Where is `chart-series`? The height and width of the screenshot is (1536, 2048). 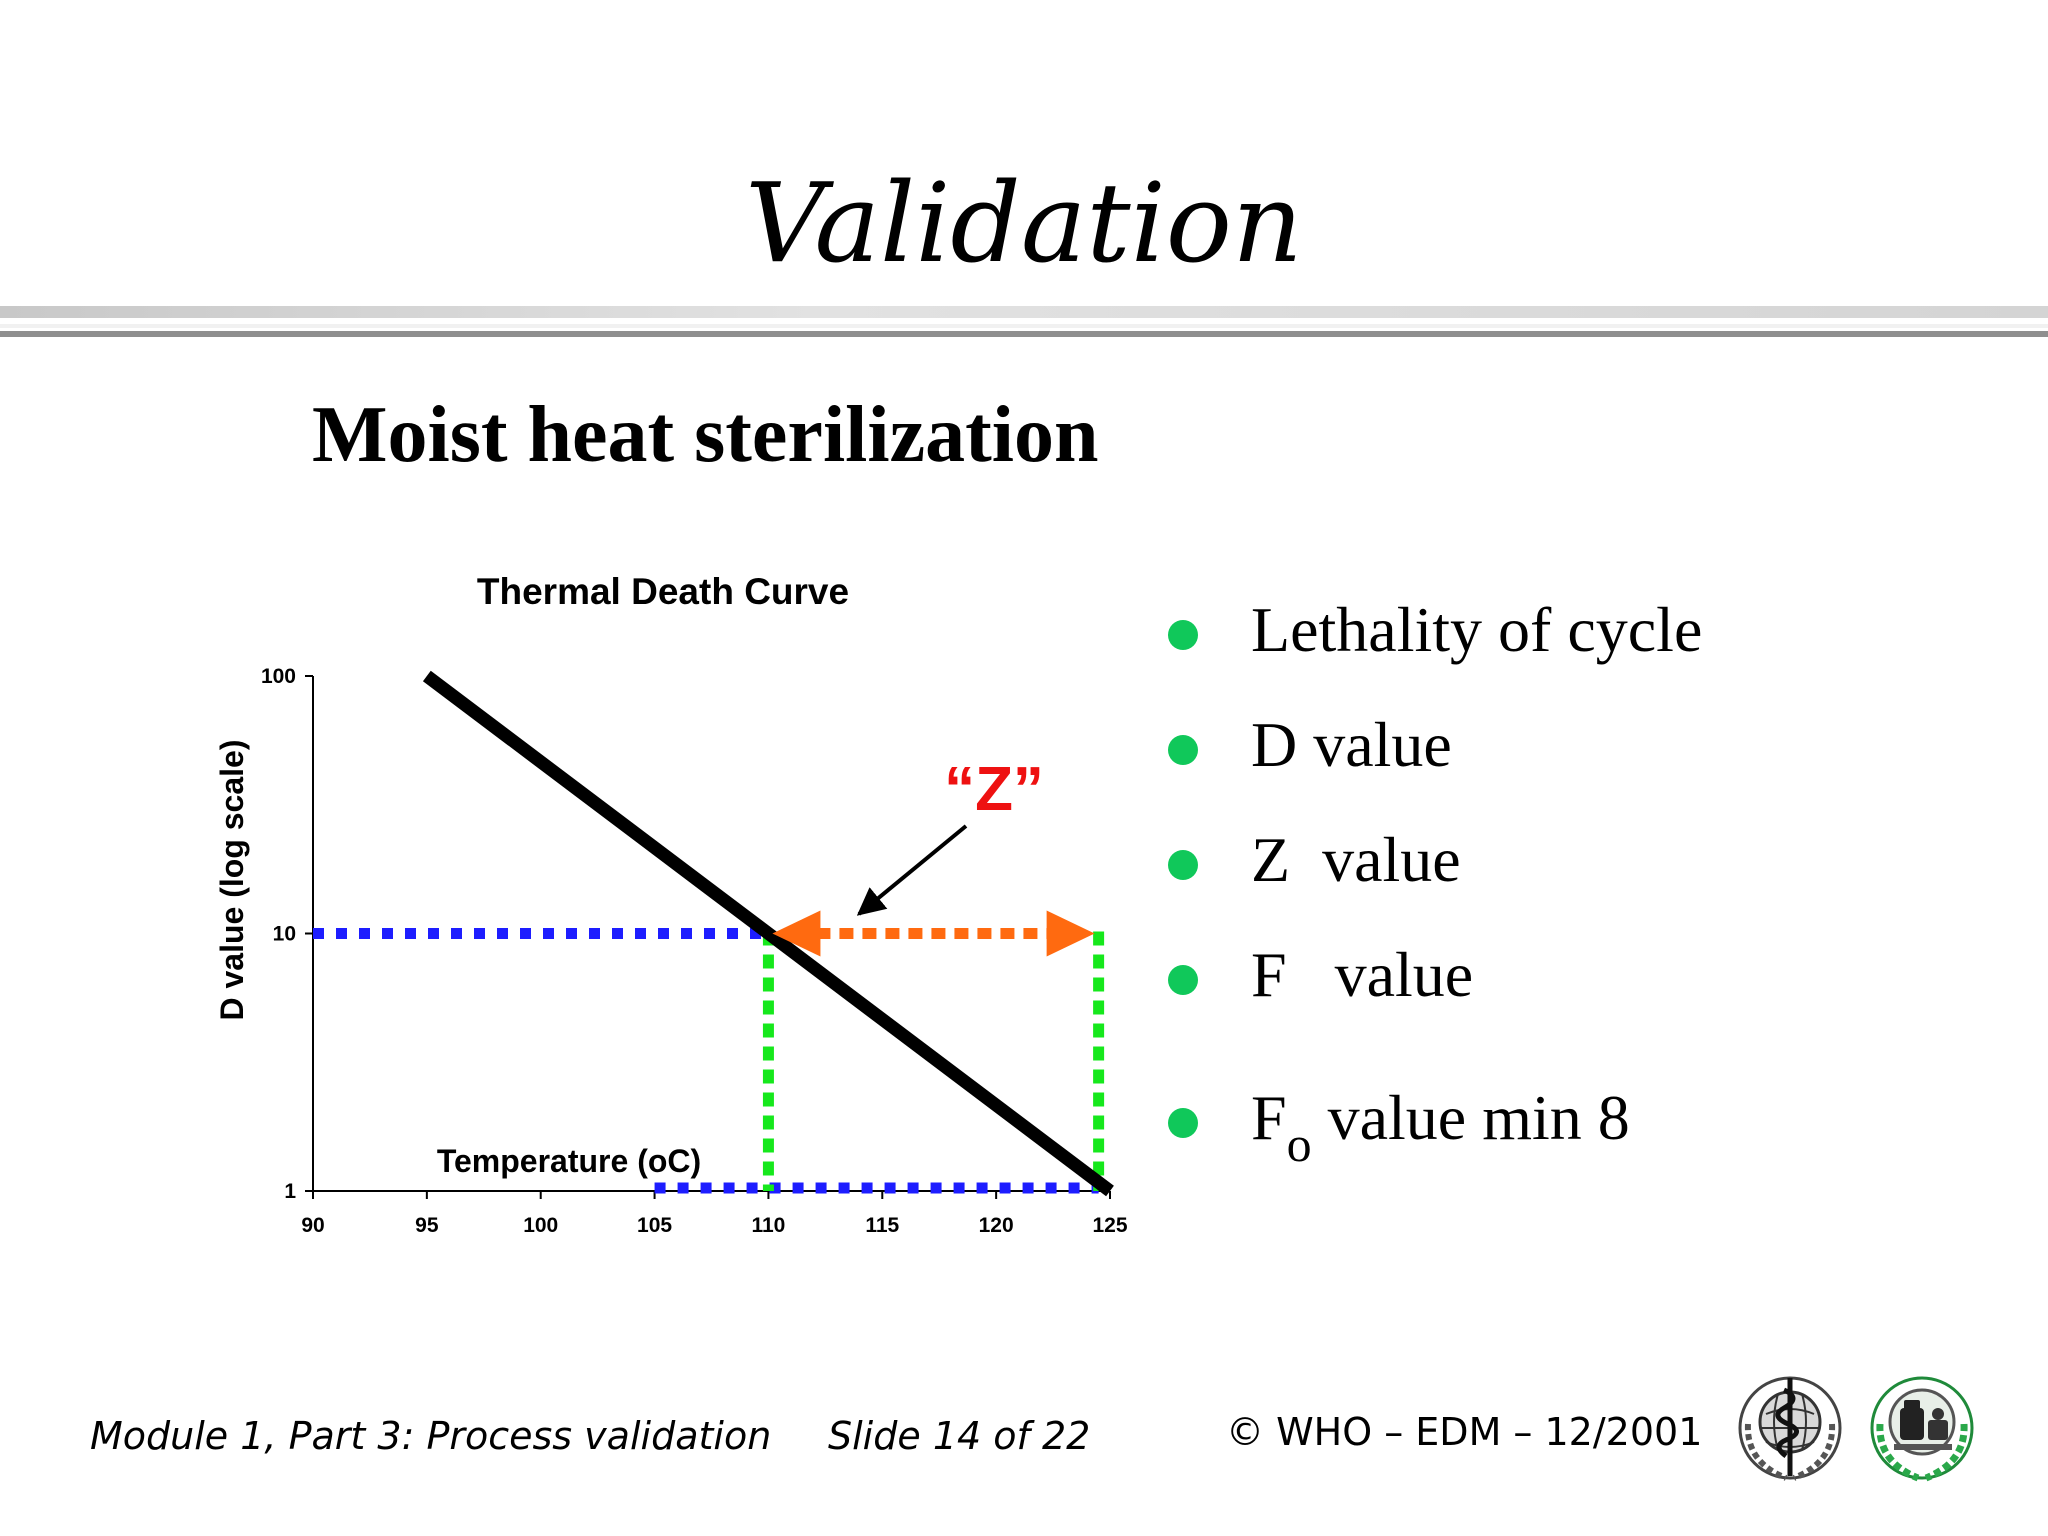
chart-series is located at coordinates (768, 933).